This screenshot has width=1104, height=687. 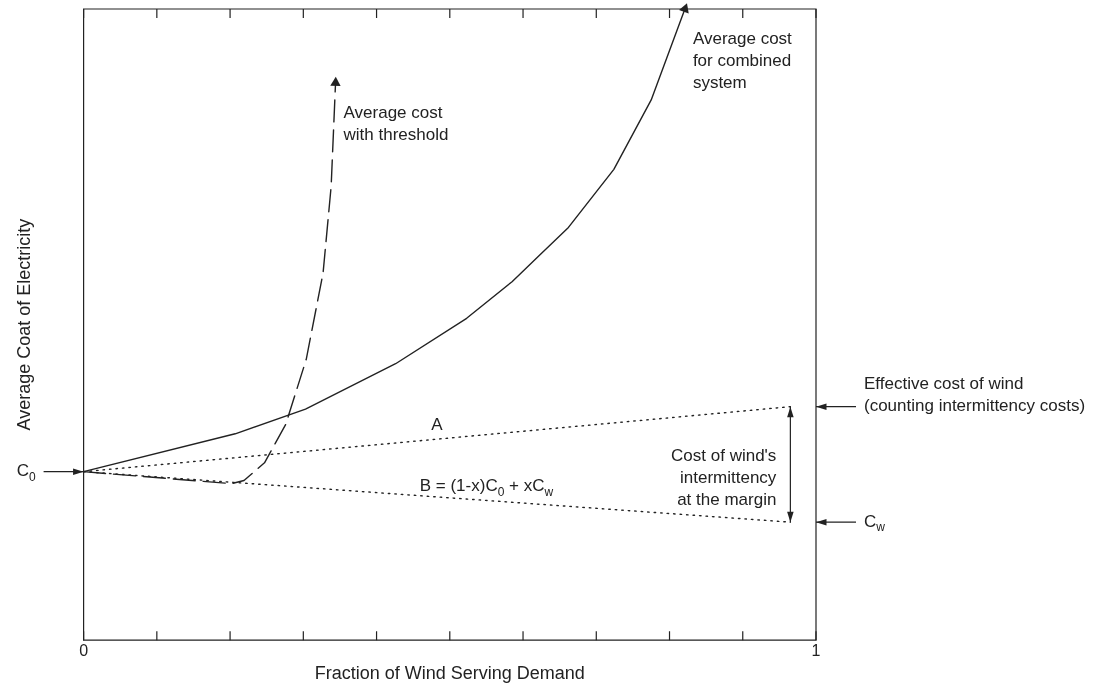 What do you see at coordinates (816, 651) in the screenshot?
I see `x-tick-label: 1` at bounding box center [816, 651].